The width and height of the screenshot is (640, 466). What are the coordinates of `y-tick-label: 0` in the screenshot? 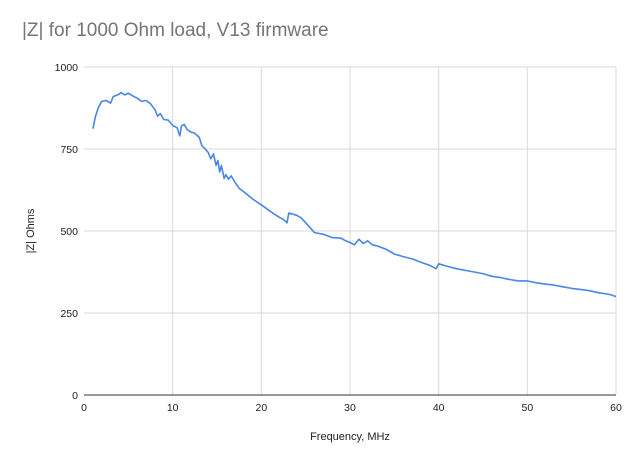 It's located at (75, 396).